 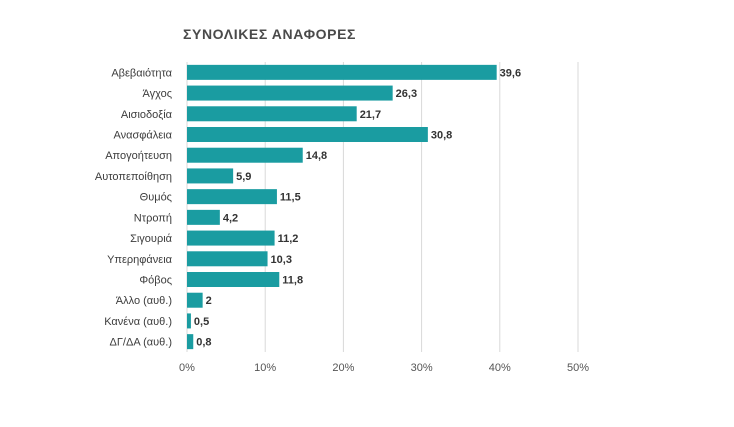 What do you see at coordinates (187, 368) in the screenshot?
I see `x-tick-label: 0%` at bounding box center [187, 368].